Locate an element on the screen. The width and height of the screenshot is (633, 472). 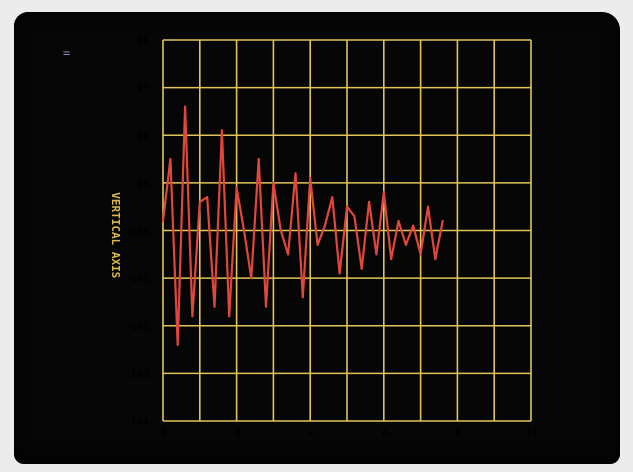
y-tick-label: -101. is located at coordinates (140, 279).